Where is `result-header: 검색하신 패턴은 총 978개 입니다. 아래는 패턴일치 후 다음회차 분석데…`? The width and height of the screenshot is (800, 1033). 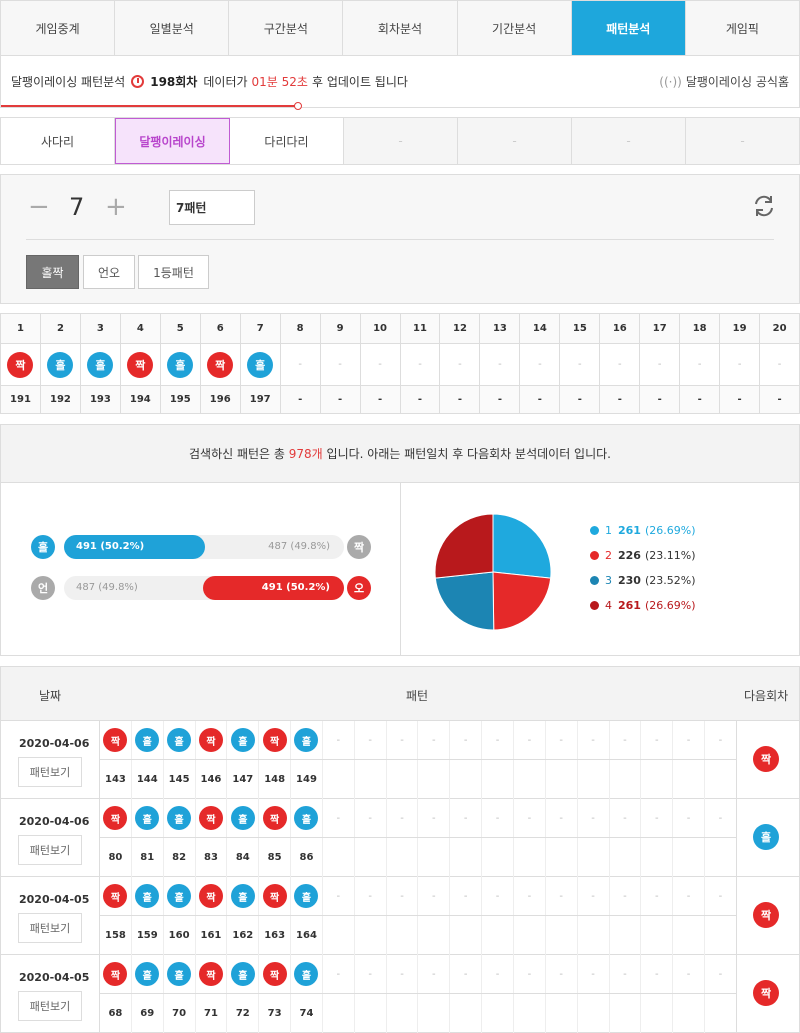
result-header: 검색하신 패턴은 총 978개 입니다. 아래는 패턴일치 후 다음회차 분석데… is located at coordinates (400, 454).